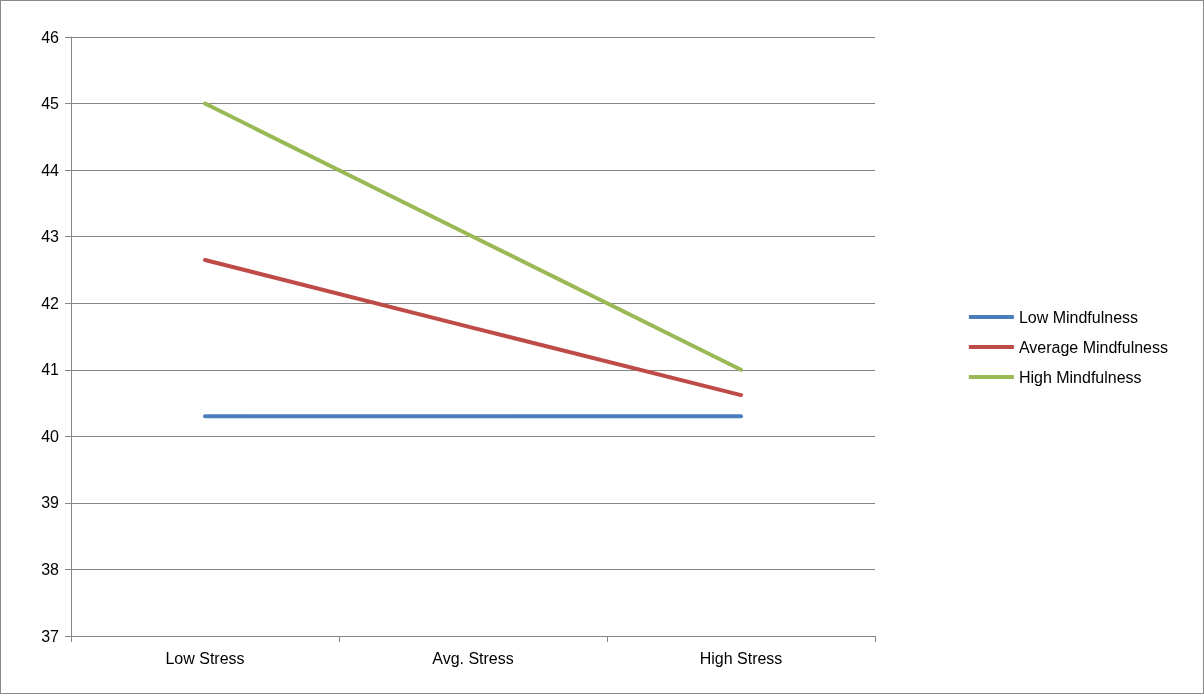  I want to click on x-tick-label: Low Stress, so click(205, 658).